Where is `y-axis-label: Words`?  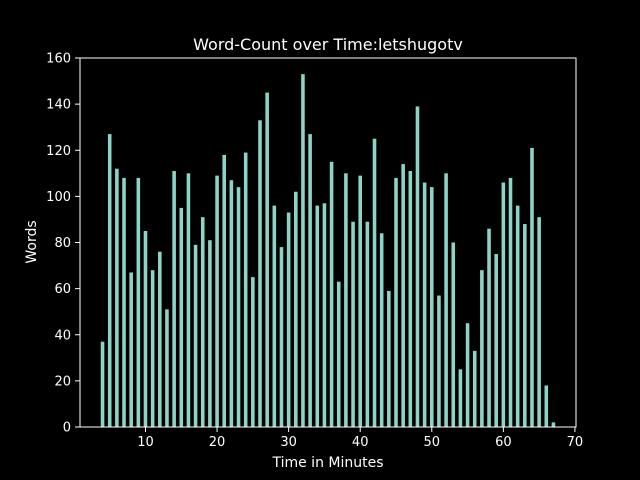
y-axis-label: Words is located at coordinates (32, 241).